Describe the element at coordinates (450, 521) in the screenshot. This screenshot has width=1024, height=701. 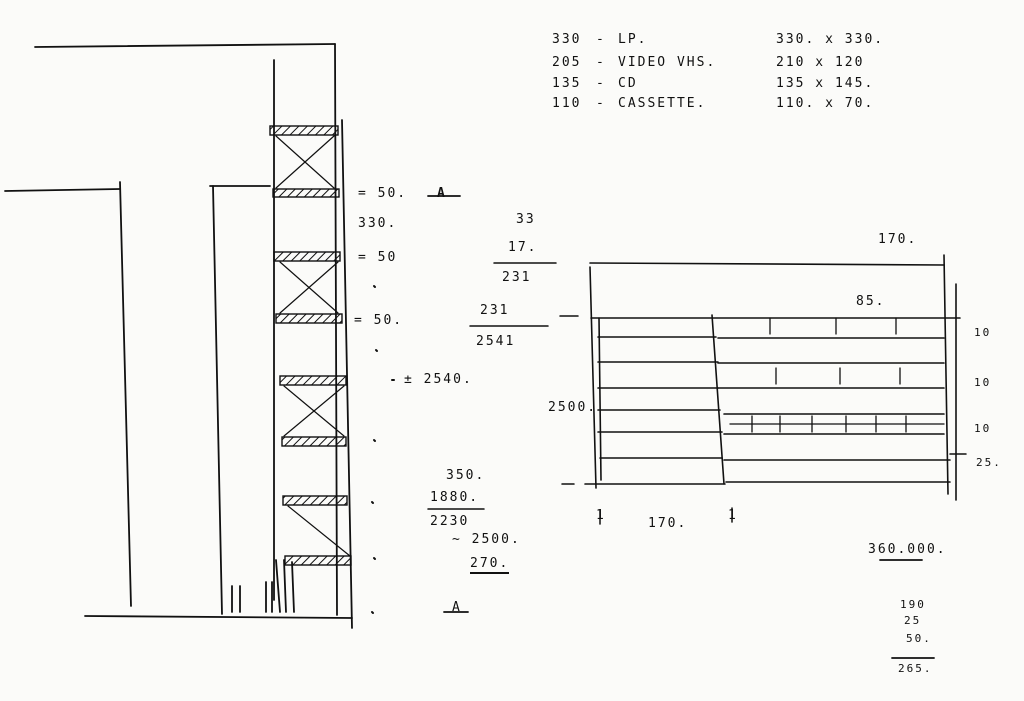
I see `calc2-sum: 2230` at that location.